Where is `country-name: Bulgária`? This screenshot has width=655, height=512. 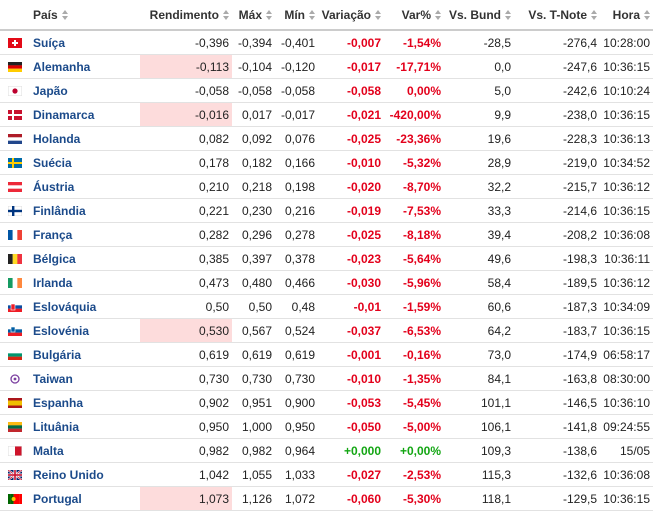
country-name: Bulgária is located at coordinates (57, 354).